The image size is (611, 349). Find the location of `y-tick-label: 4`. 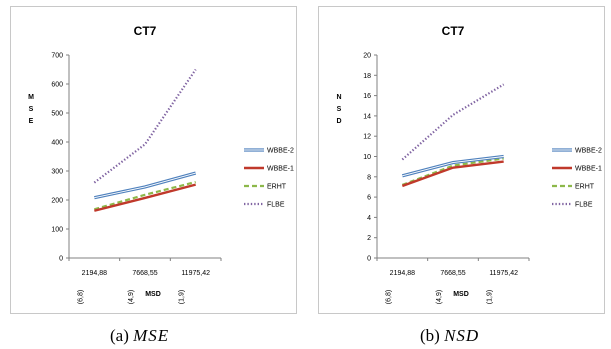

y-tick-label: 4 is located at coordinates (369, 218).